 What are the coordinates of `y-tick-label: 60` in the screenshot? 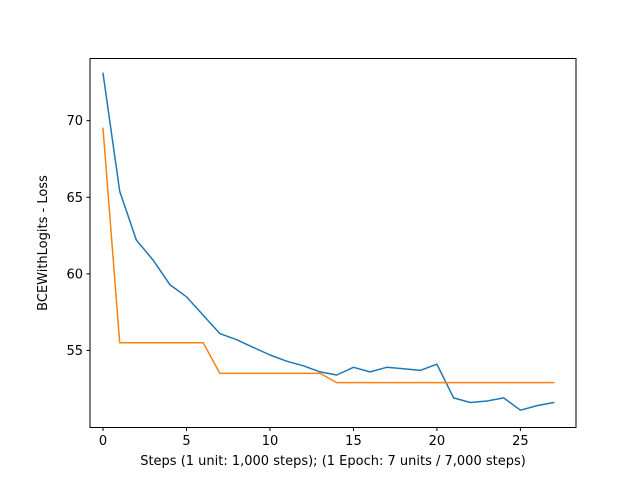 It's located at (74, 274).